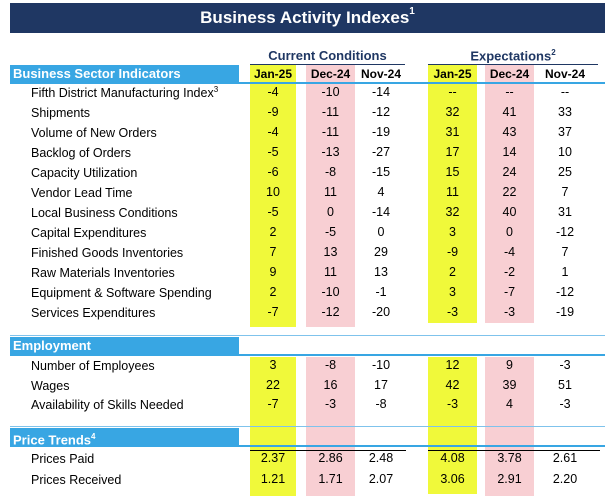 Image resolution: width=615 pixels, height=497 pixels. Describe the element at coordinates (307, 426) in the screenshot. I see `section-top-rule-price` at that location.